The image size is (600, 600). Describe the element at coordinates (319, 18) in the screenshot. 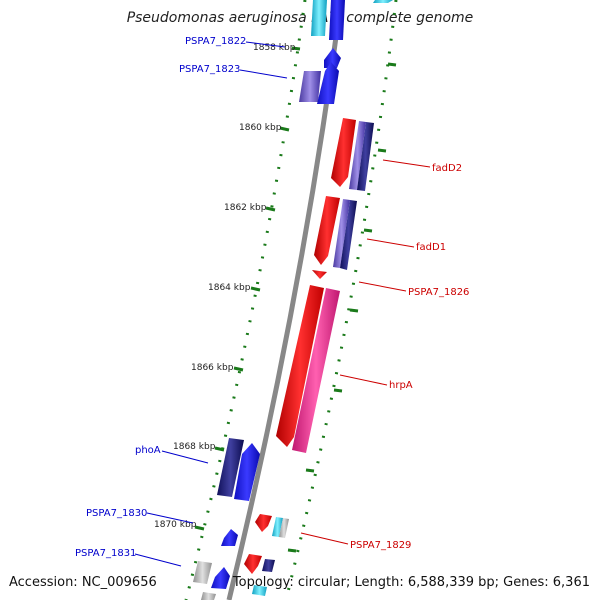

I see `gene-top-cyan` at that location.